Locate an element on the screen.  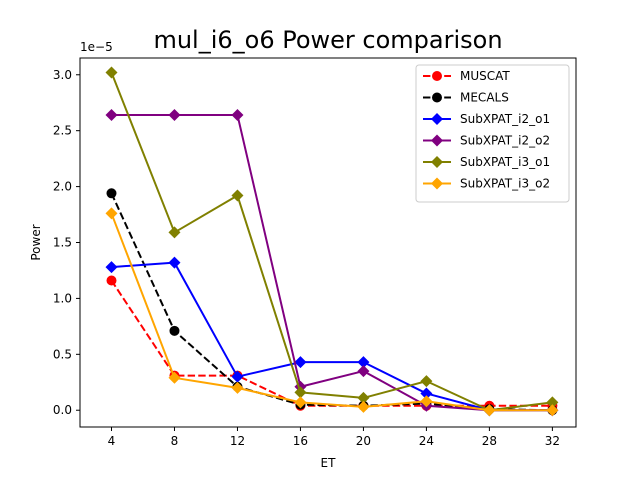
x-tick-label-24: 24 is located at coordinates (426, 441).